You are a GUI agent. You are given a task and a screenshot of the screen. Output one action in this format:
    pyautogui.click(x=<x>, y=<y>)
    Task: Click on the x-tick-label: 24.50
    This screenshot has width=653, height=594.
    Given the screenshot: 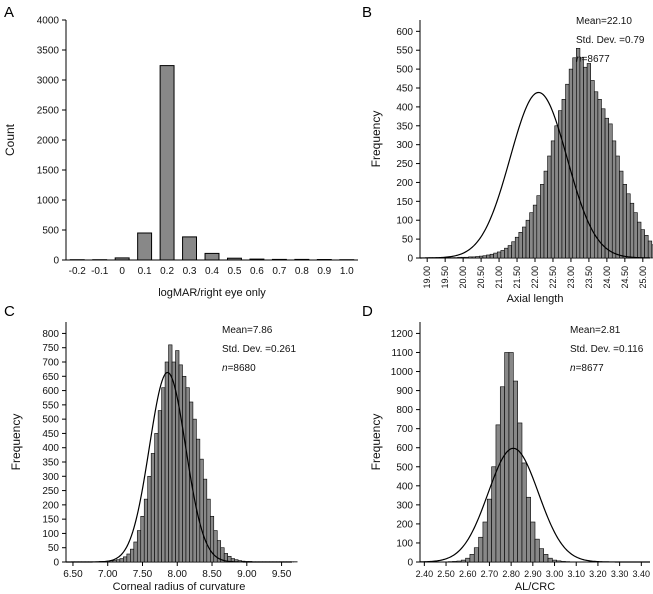 What is the action you would take?
    pyautogui.click(x=625, y=277)
    